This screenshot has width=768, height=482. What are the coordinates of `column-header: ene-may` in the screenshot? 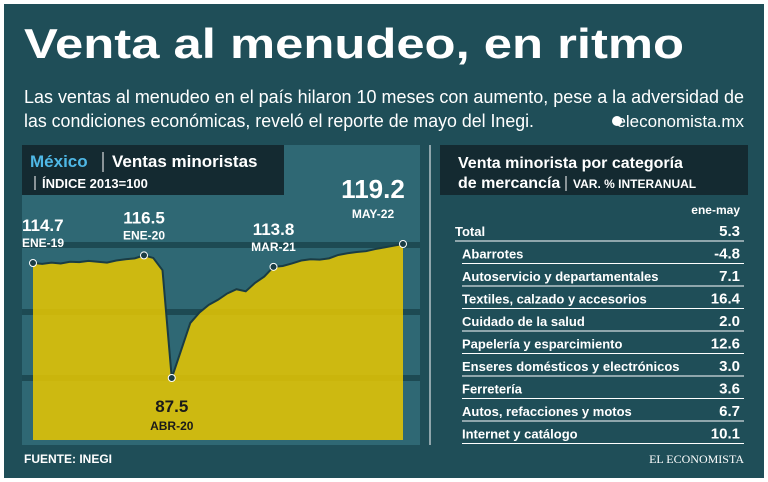 It's located at (715, 210).